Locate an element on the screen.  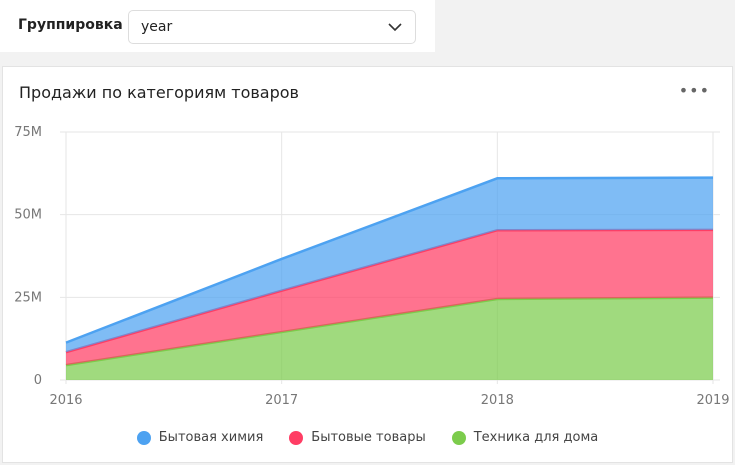
y-tick-label: 75M is located at coordinates (28, 132).